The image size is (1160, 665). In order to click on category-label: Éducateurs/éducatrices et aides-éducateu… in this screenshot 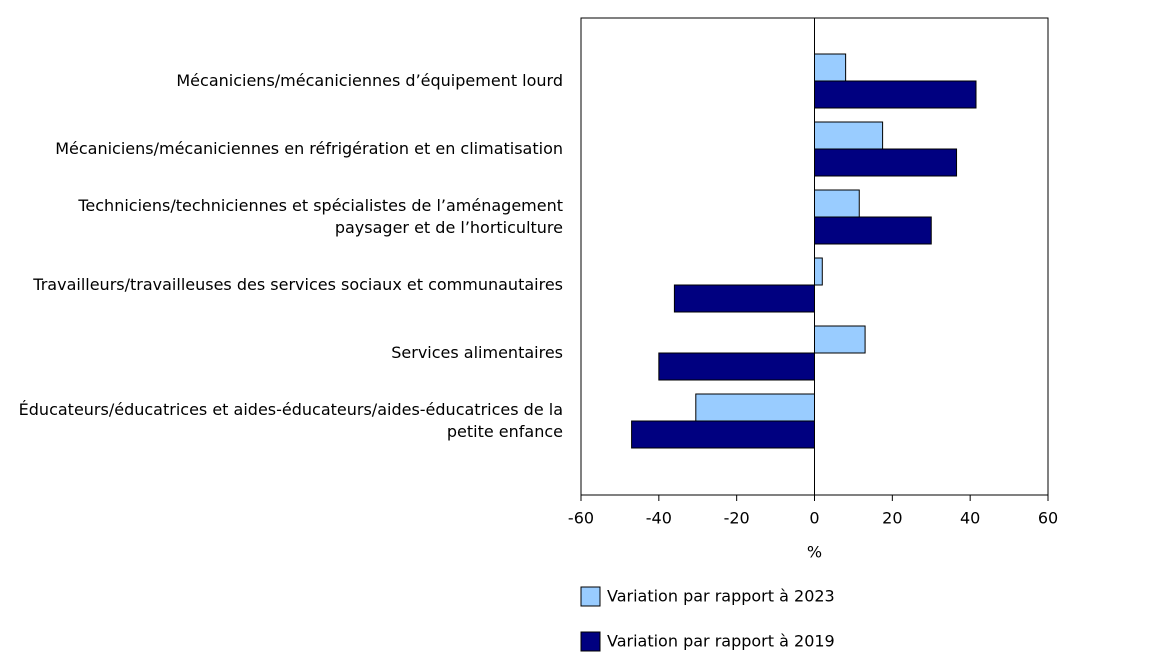, I will do `click(290, 420)`.